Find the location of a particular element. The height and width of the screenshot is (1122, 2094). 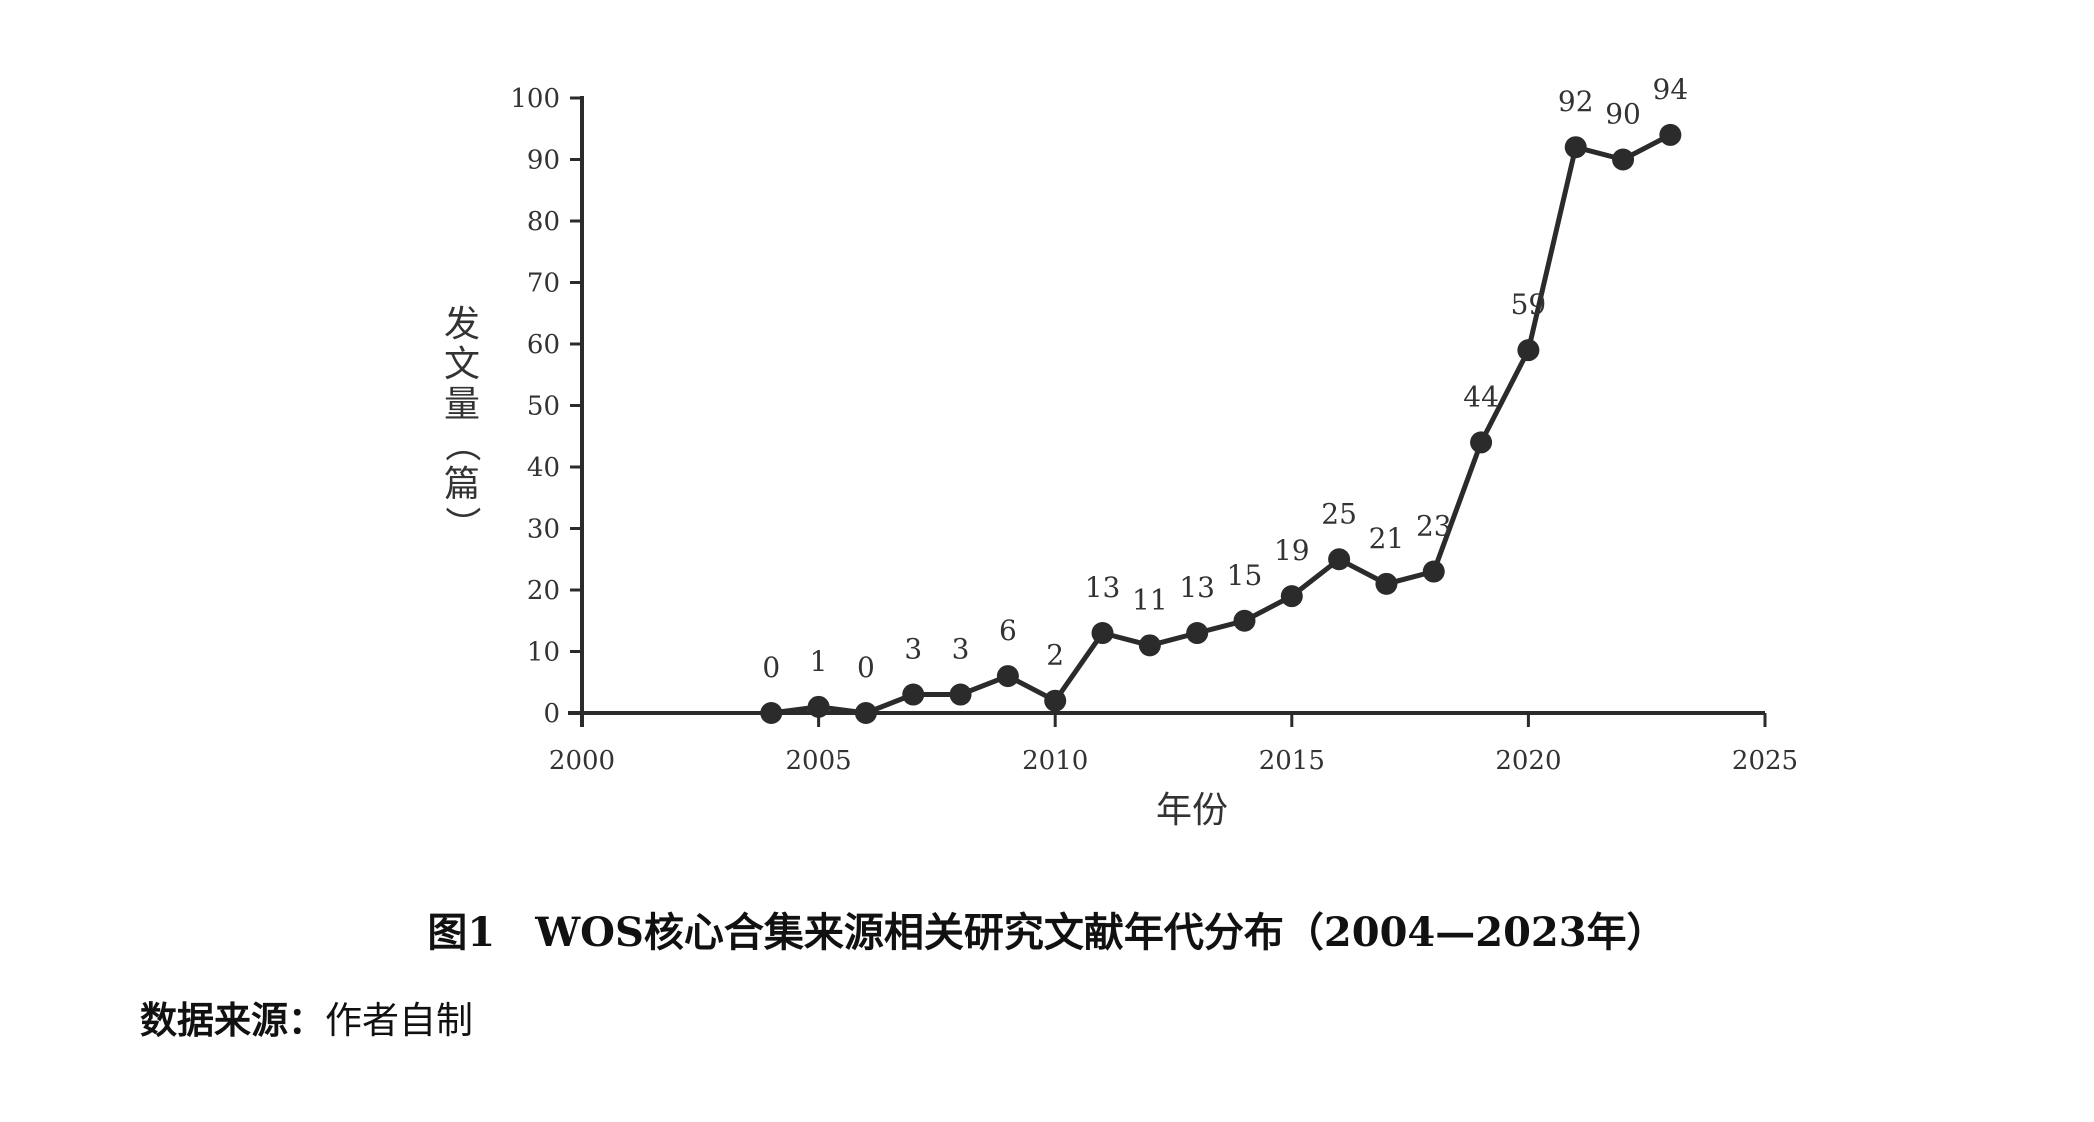

y-tick-label: 60 is located at coordinates (543, 345).